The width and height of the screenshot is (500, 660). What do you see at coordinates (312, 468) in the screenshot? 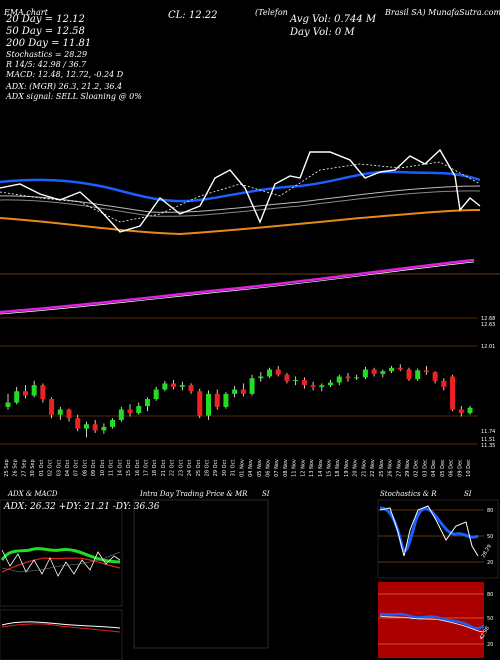
I see `date-tick: 13 Nov` at bounding box center [312, 468].